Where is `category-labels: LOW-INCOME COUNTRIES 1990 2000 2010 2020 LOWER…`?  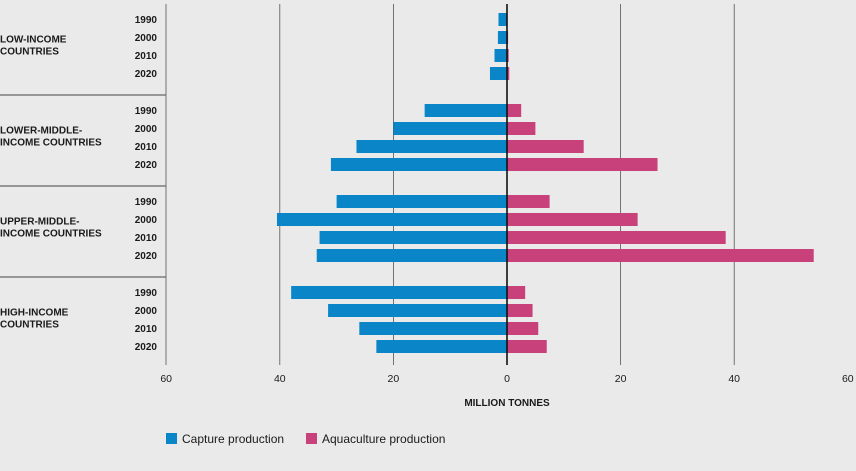 category-labels: LOW-INCOME COUNTRIES 1990 2000 2010 2020 LOWER… is located at coordinates (78, 184).